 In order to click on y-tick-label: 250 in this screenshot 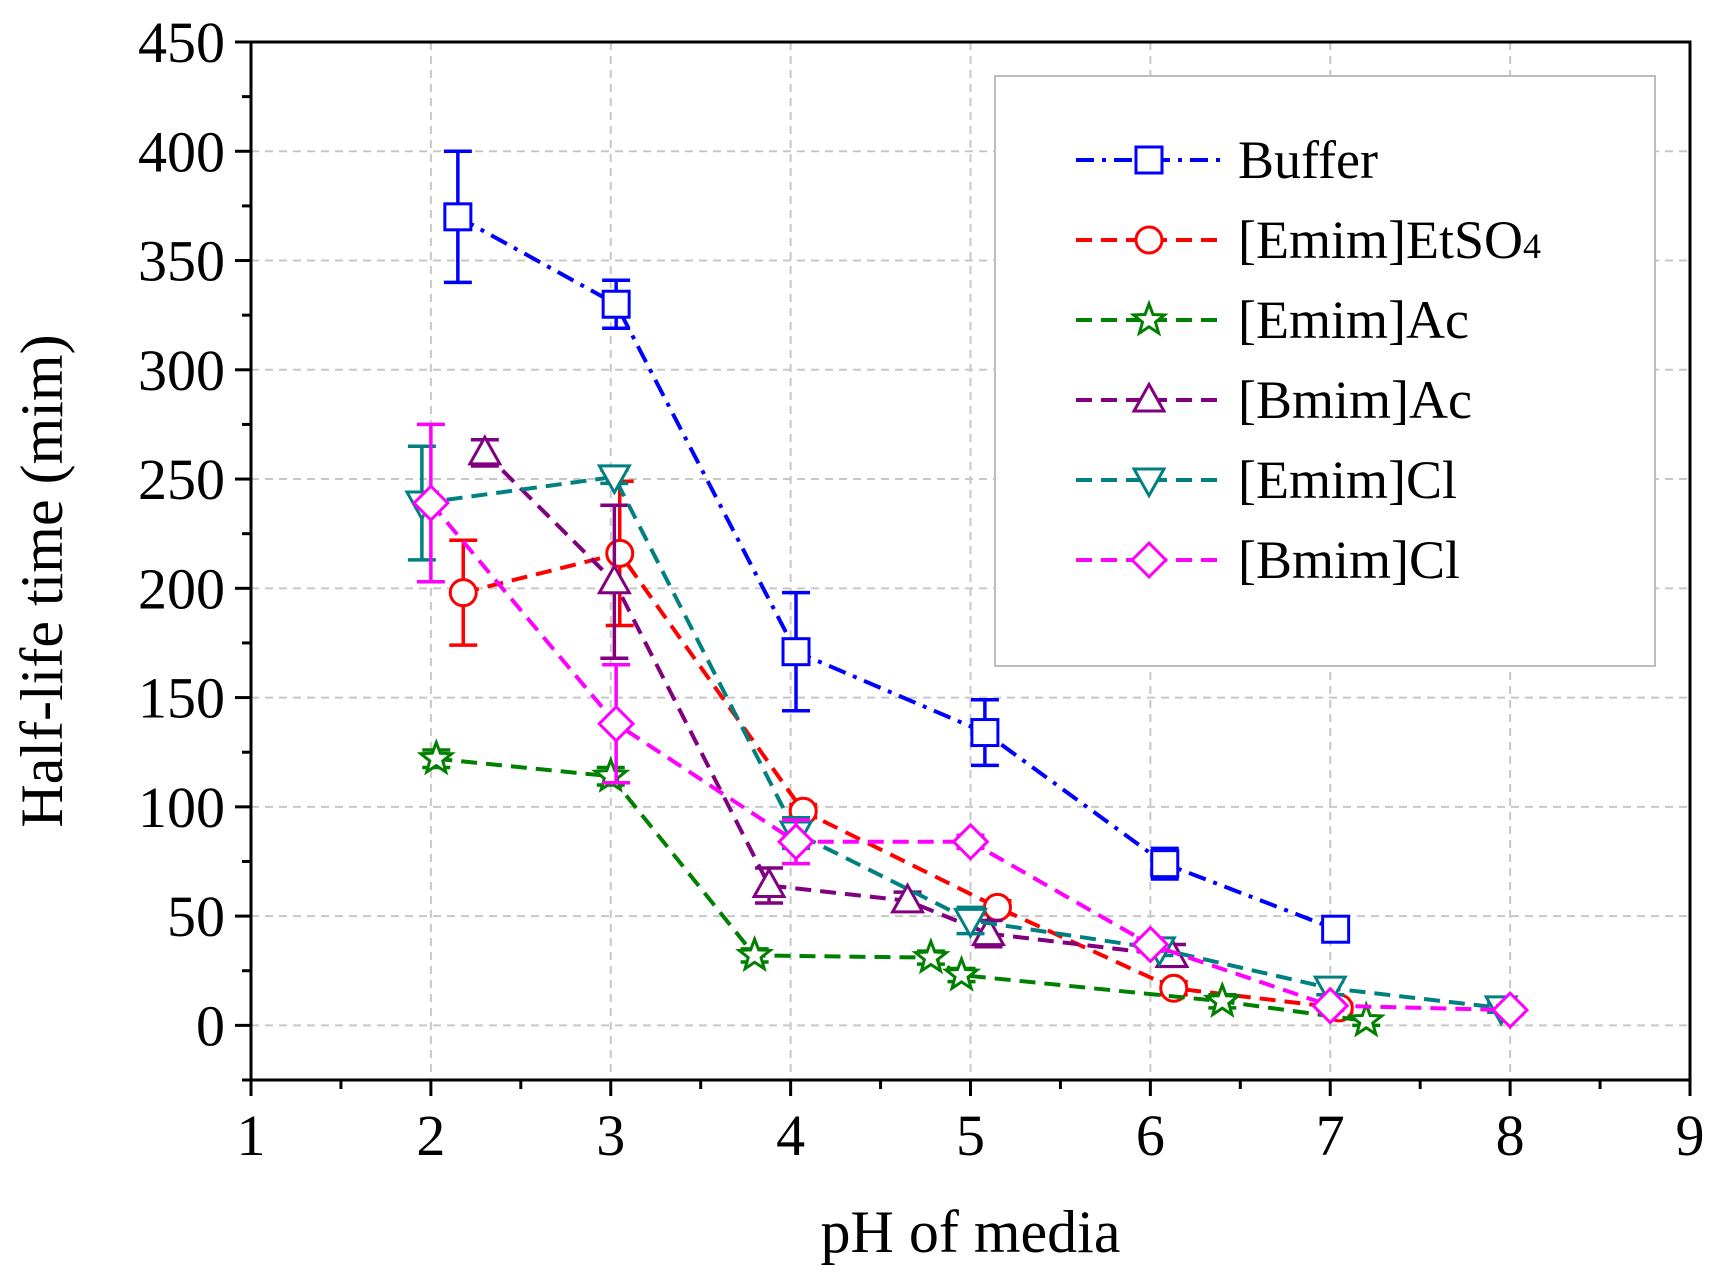, I will do `click(181, 479)`.